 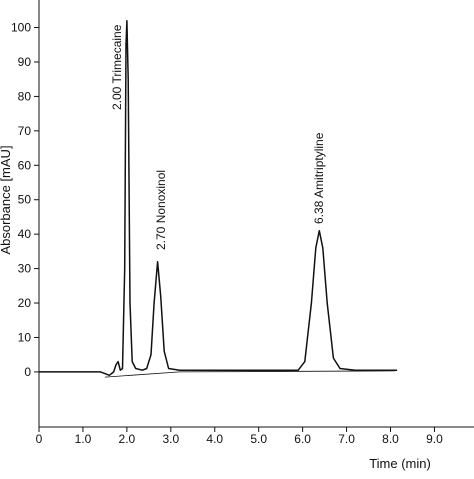 What do you see at coordinates (346, 439) in the screenshot?
I see `x-tick-label: 7.0` at bounding box center [346, 439].